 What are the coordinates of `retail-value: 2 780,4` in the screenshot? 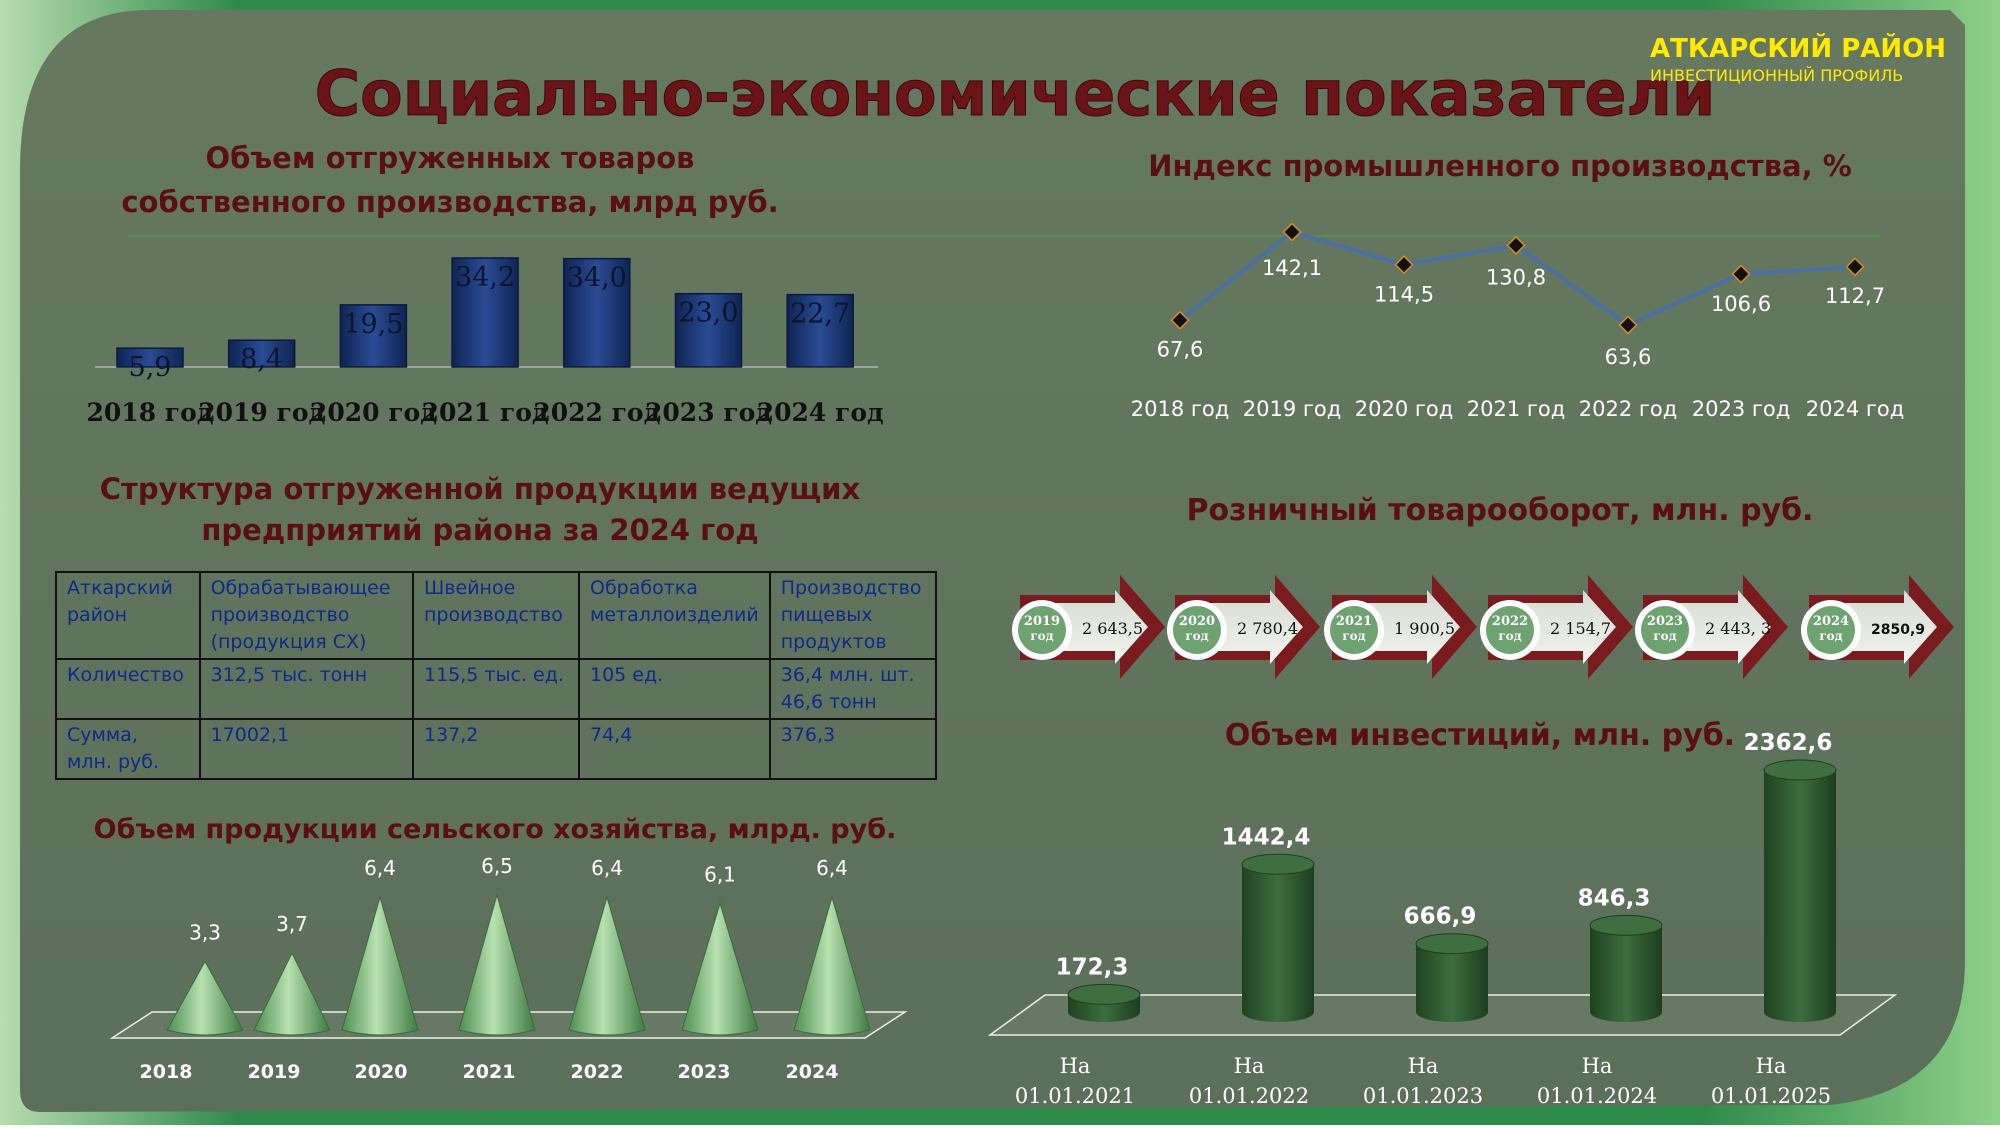 It's located at (1267, 628).